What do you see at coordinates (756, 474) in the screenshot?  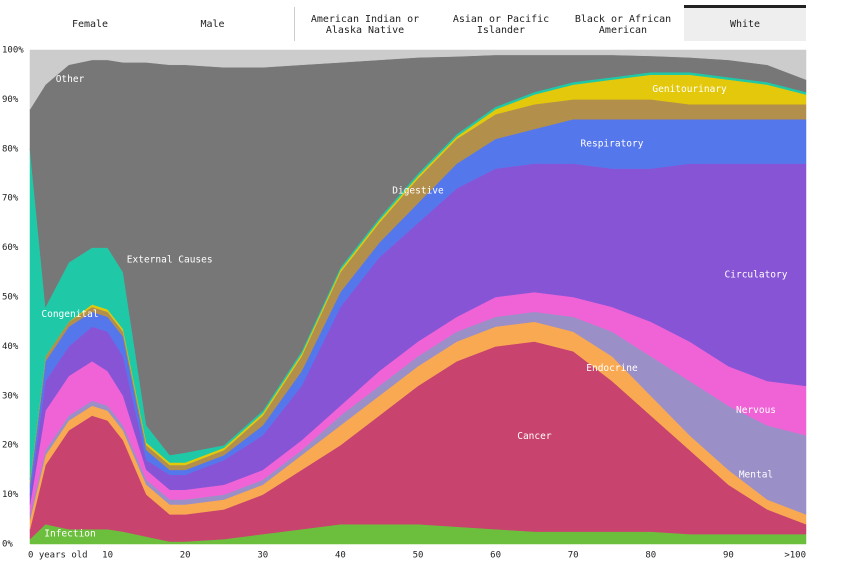 I see `series-label: Mental` at bounding box center [756, 474].